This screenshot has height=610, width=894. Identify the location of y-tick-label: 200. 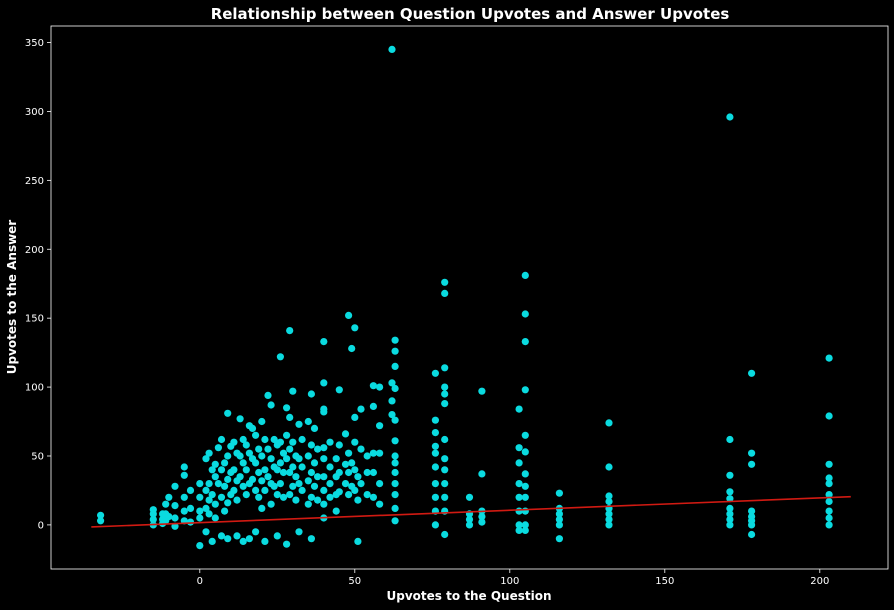
(34, 250).